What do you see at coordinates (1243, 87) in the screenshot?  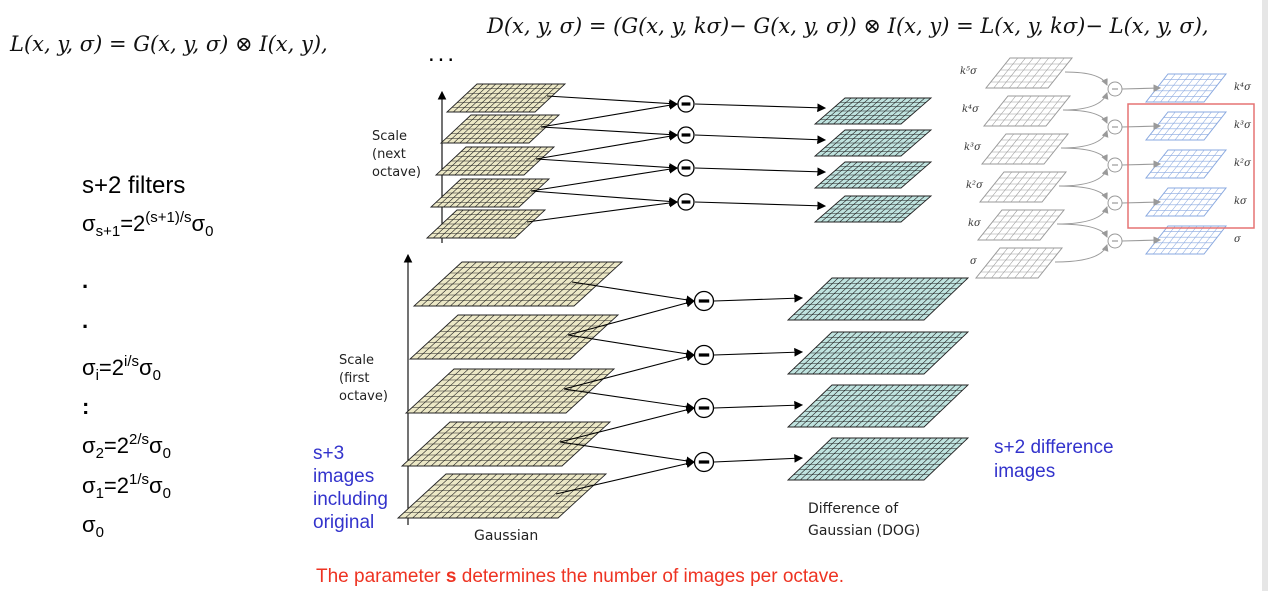 I see `inset-right-label-0: k⁴σ` at bounding box center [1243, 87].